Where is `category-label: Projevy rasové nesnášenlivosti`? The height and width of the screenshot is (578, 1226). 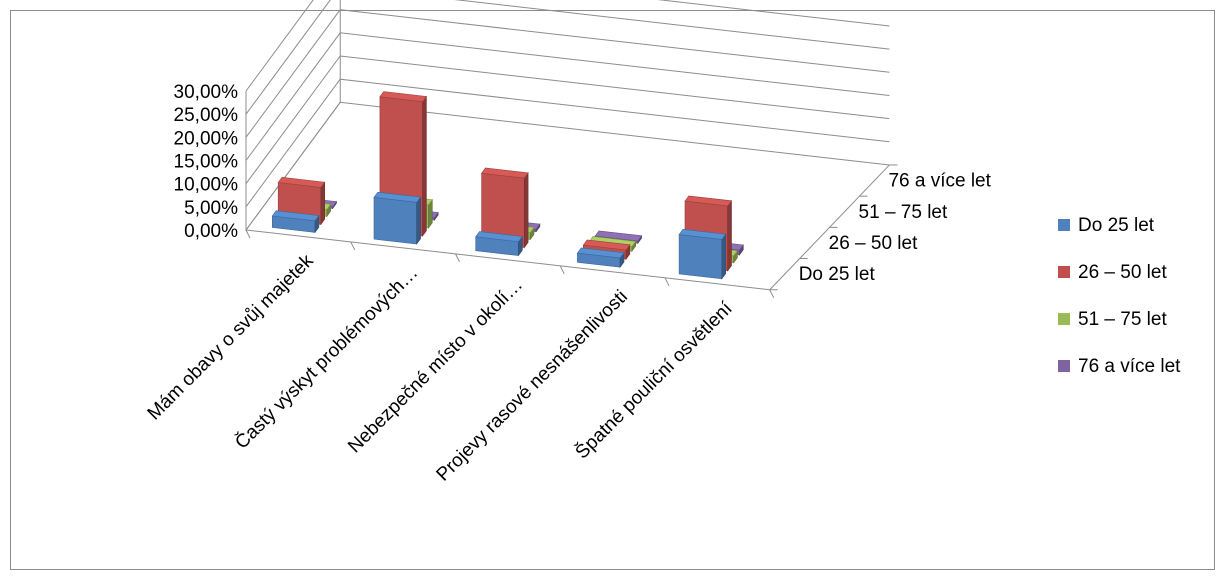 category-label: Projevy rasové nesnášenlivosti is located at coordinates (532, 385).